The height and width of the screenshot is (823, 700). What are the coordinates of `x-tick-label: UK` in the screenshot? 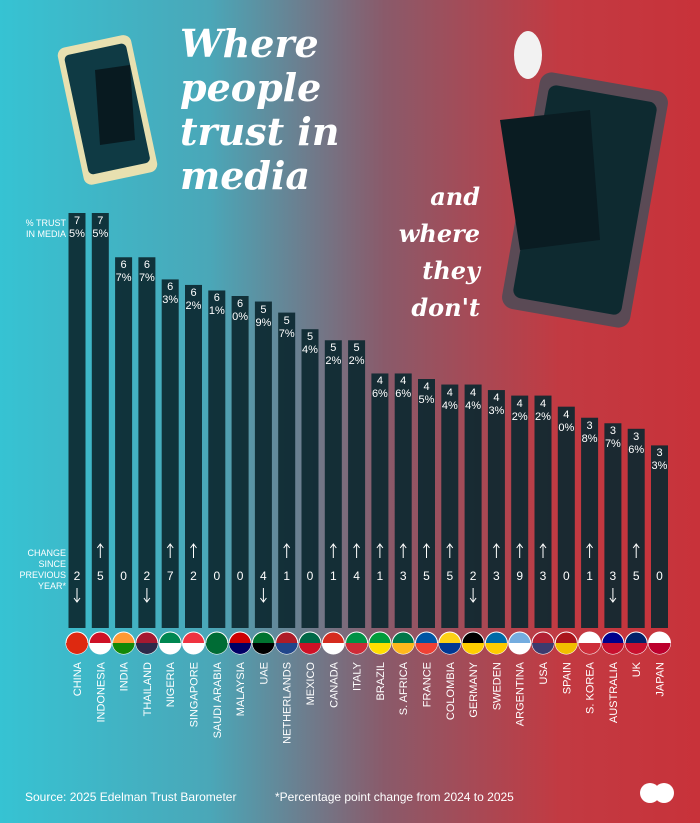 It's located at (637, 669).